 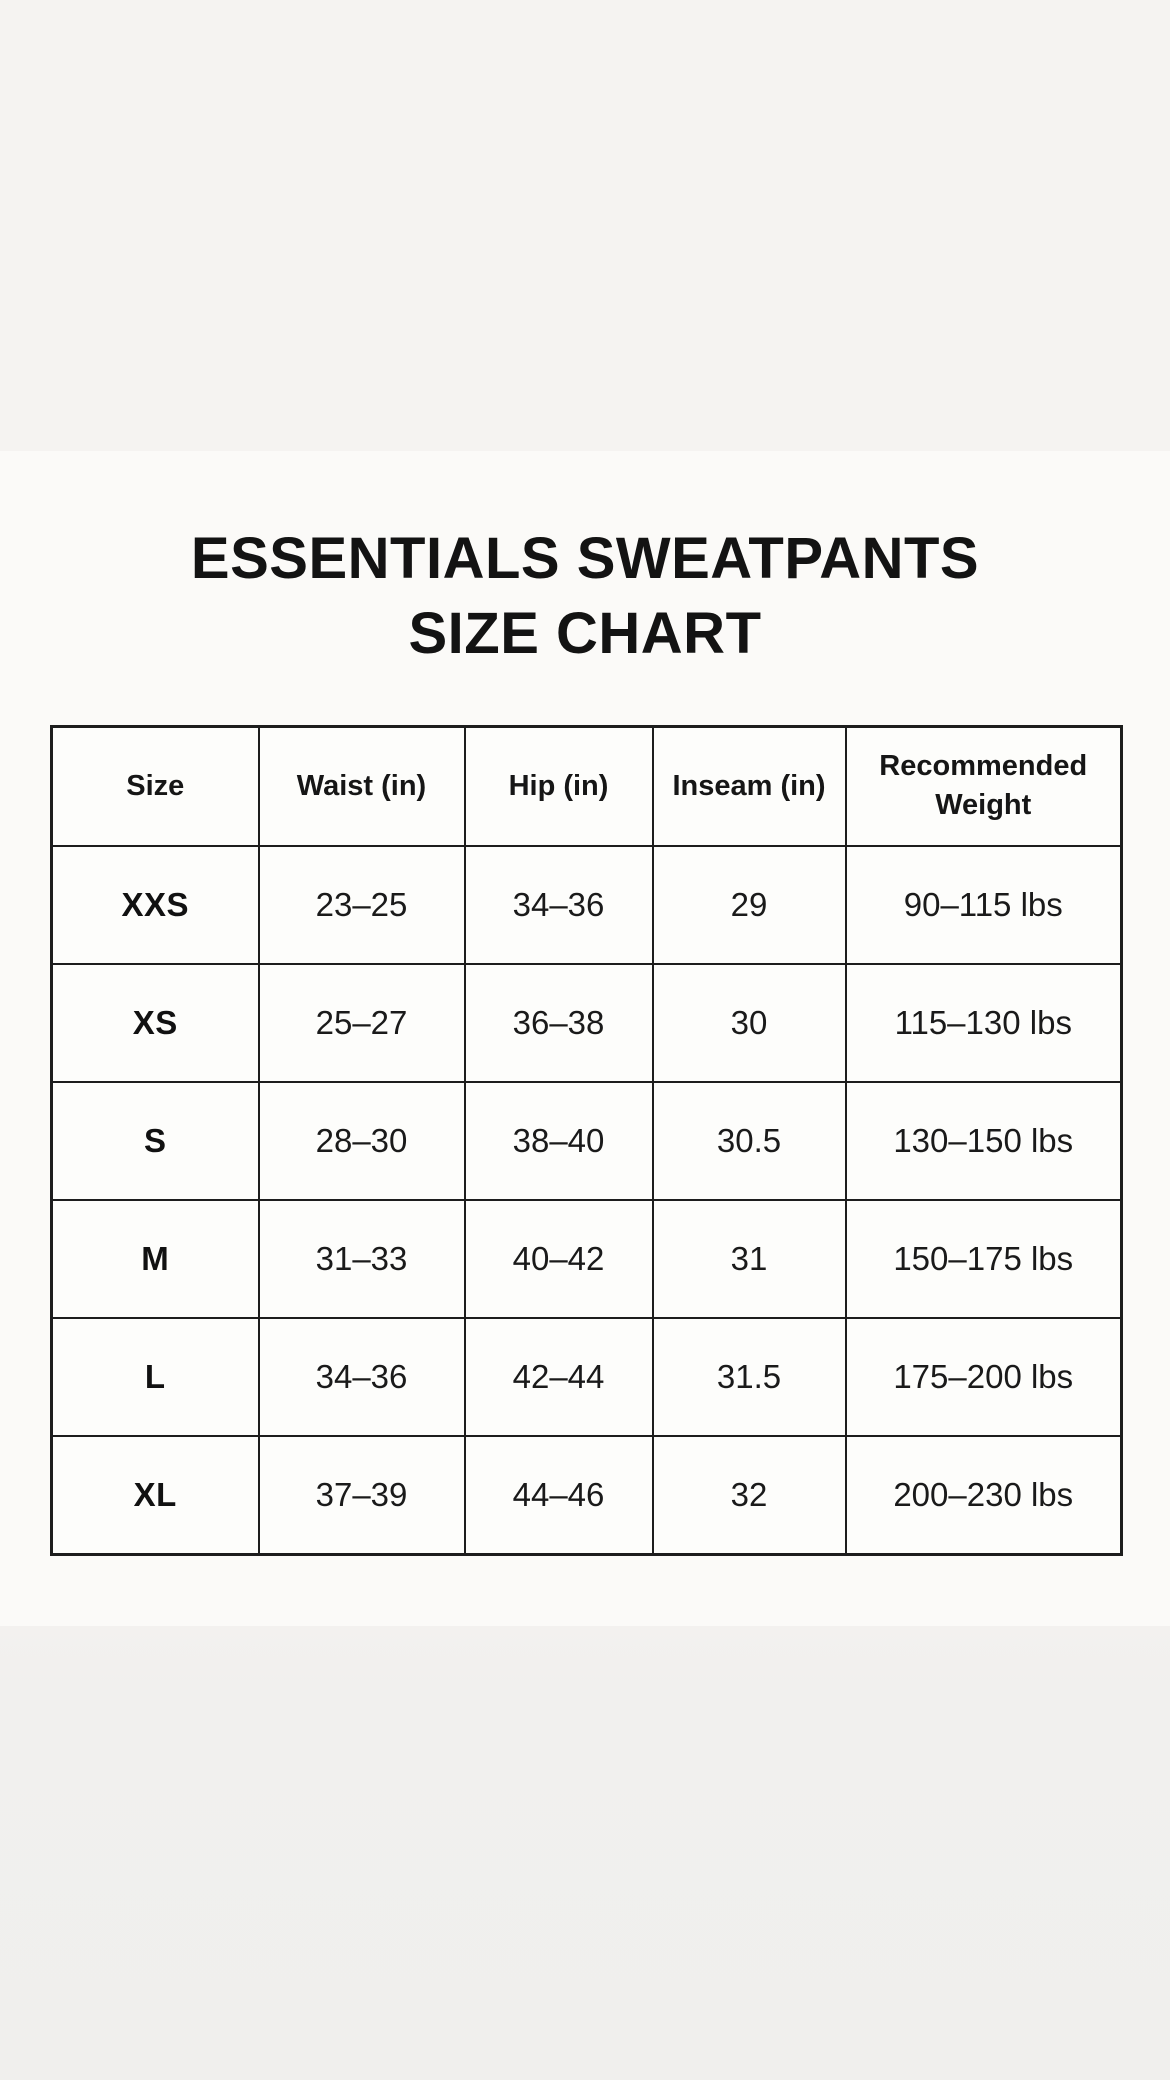 What do you see at coordinates (585, 558) in the screenshot?
I see `title-line-1: ESSENTIALS SWEATPANTS` at bounding box center [585, 558].